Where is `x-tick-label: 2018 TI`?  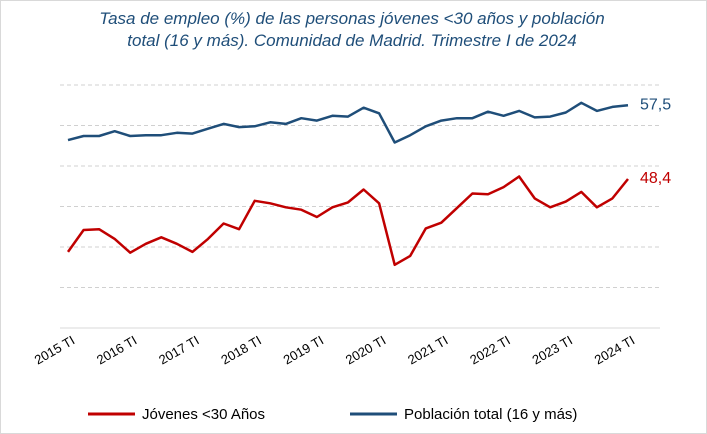 x-tick-label: 2018 TI is located at coordinates (240, 350).